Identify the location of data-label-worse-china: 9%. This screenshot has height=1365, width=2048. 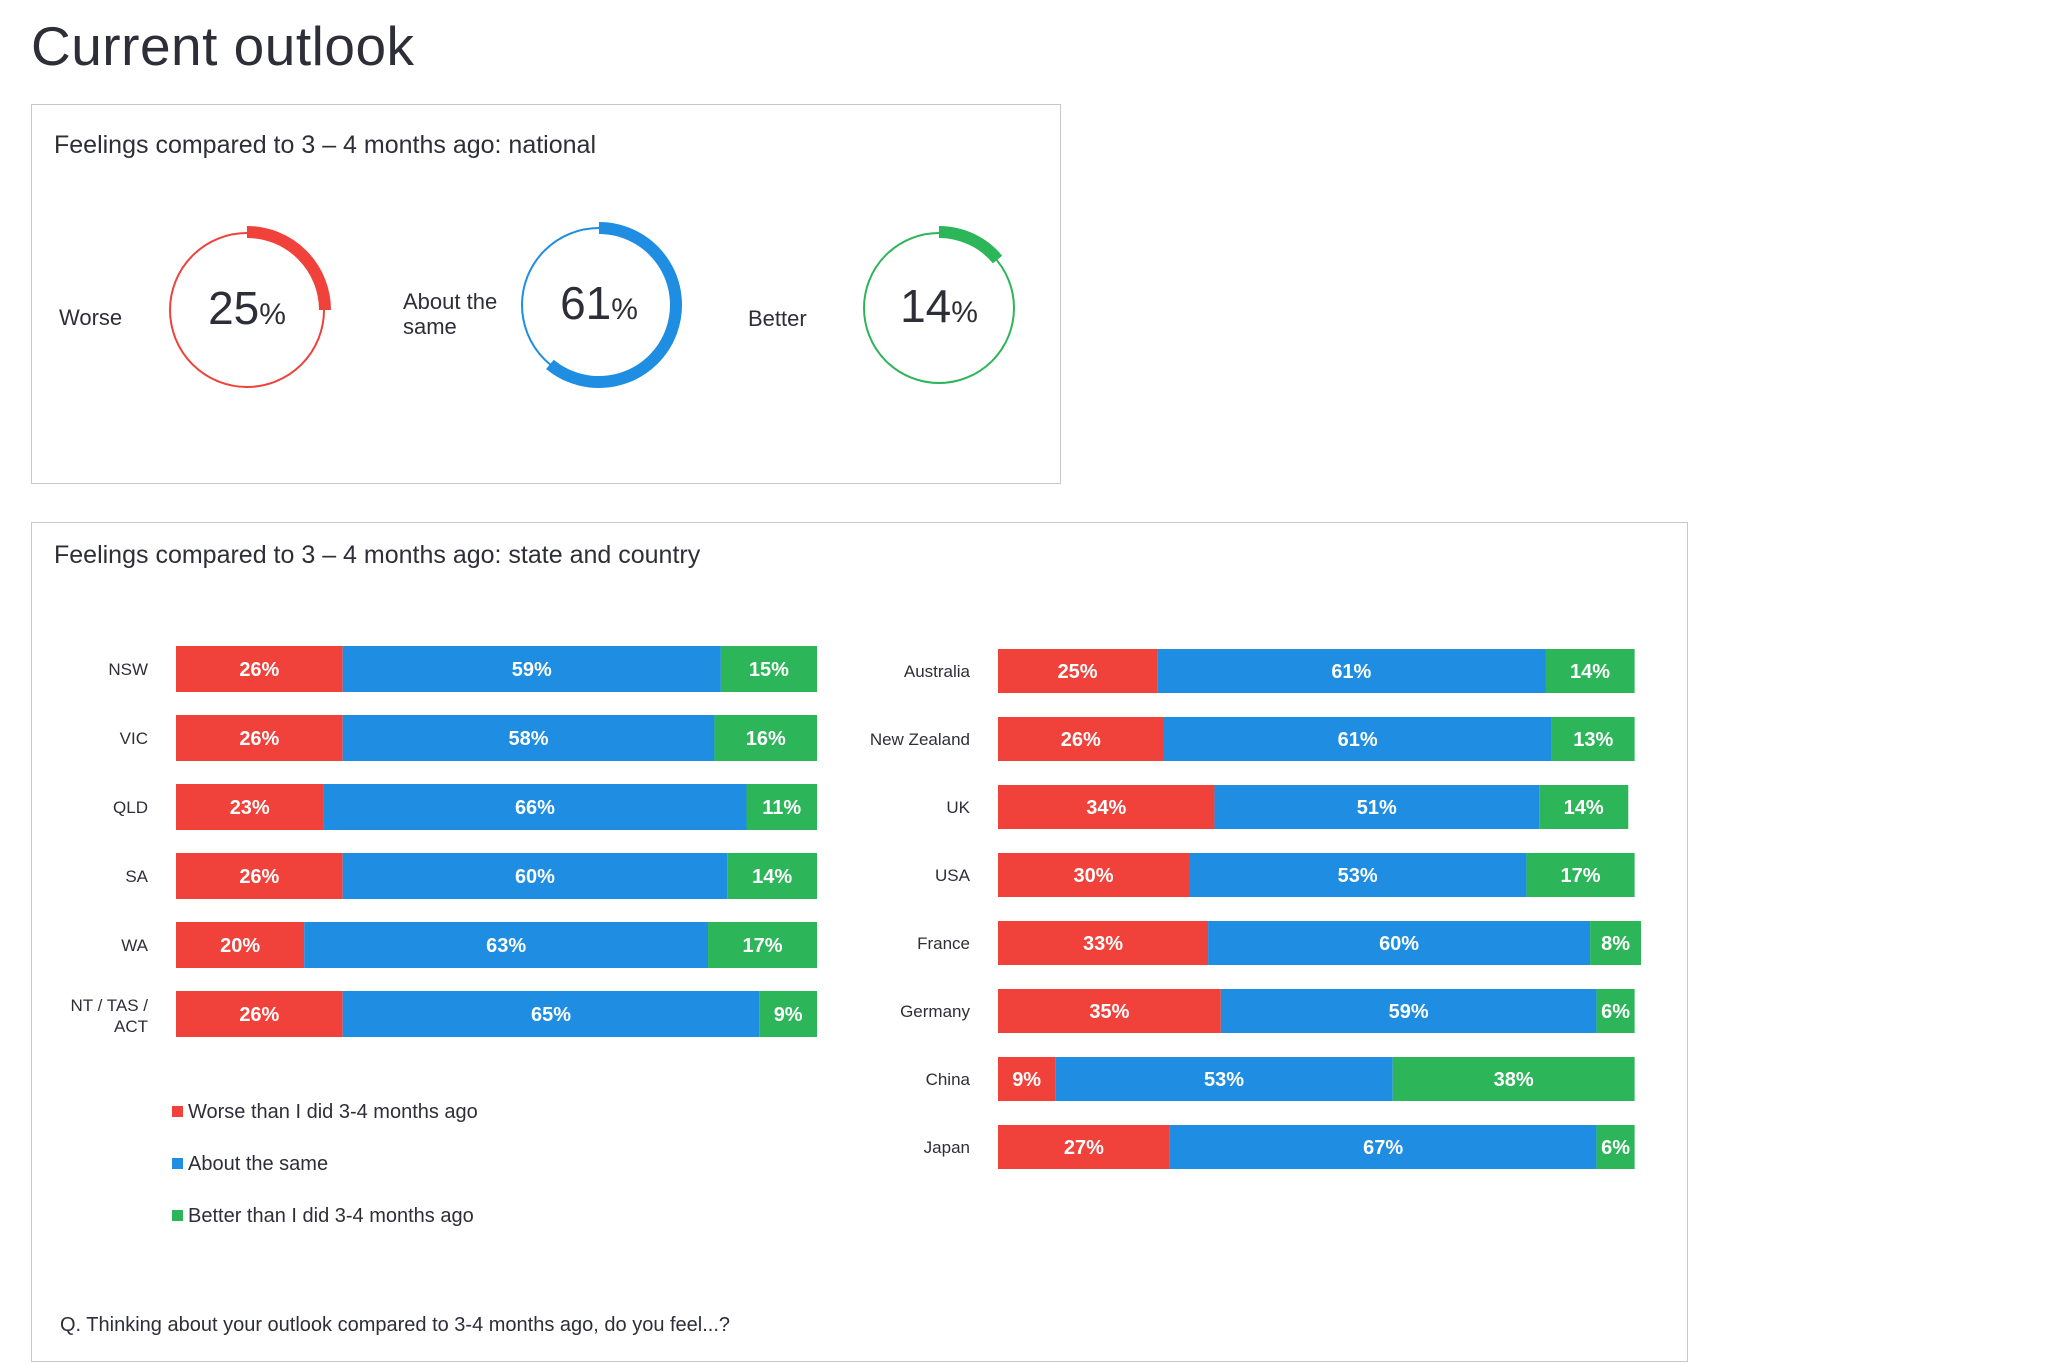
(1026, 1080).